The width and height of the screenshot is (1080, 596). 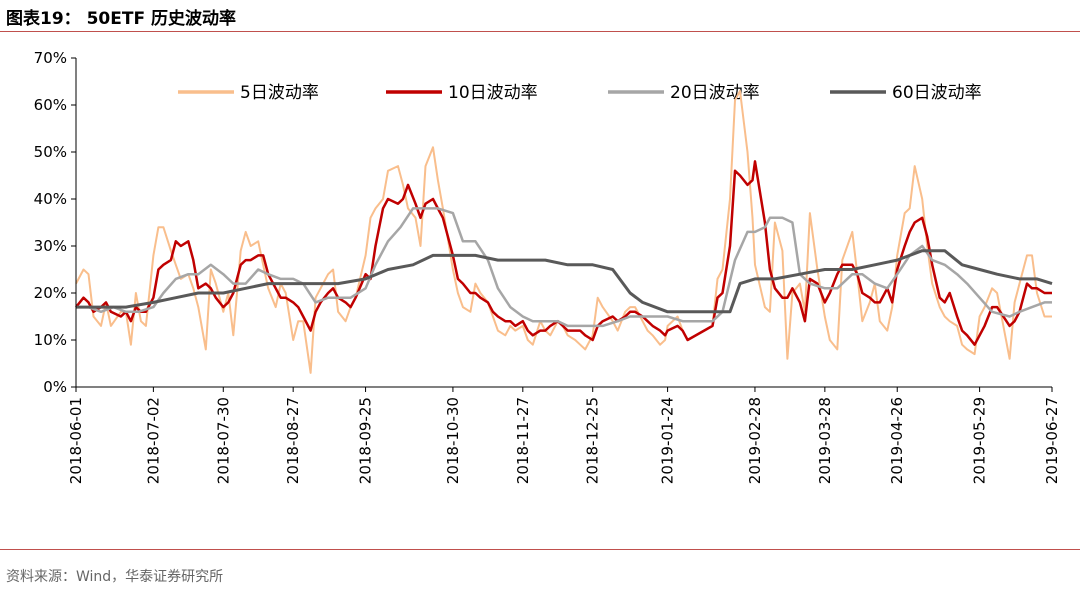 I want to click on legend-label-1: 5日波动率, so click(x=279, y=93).